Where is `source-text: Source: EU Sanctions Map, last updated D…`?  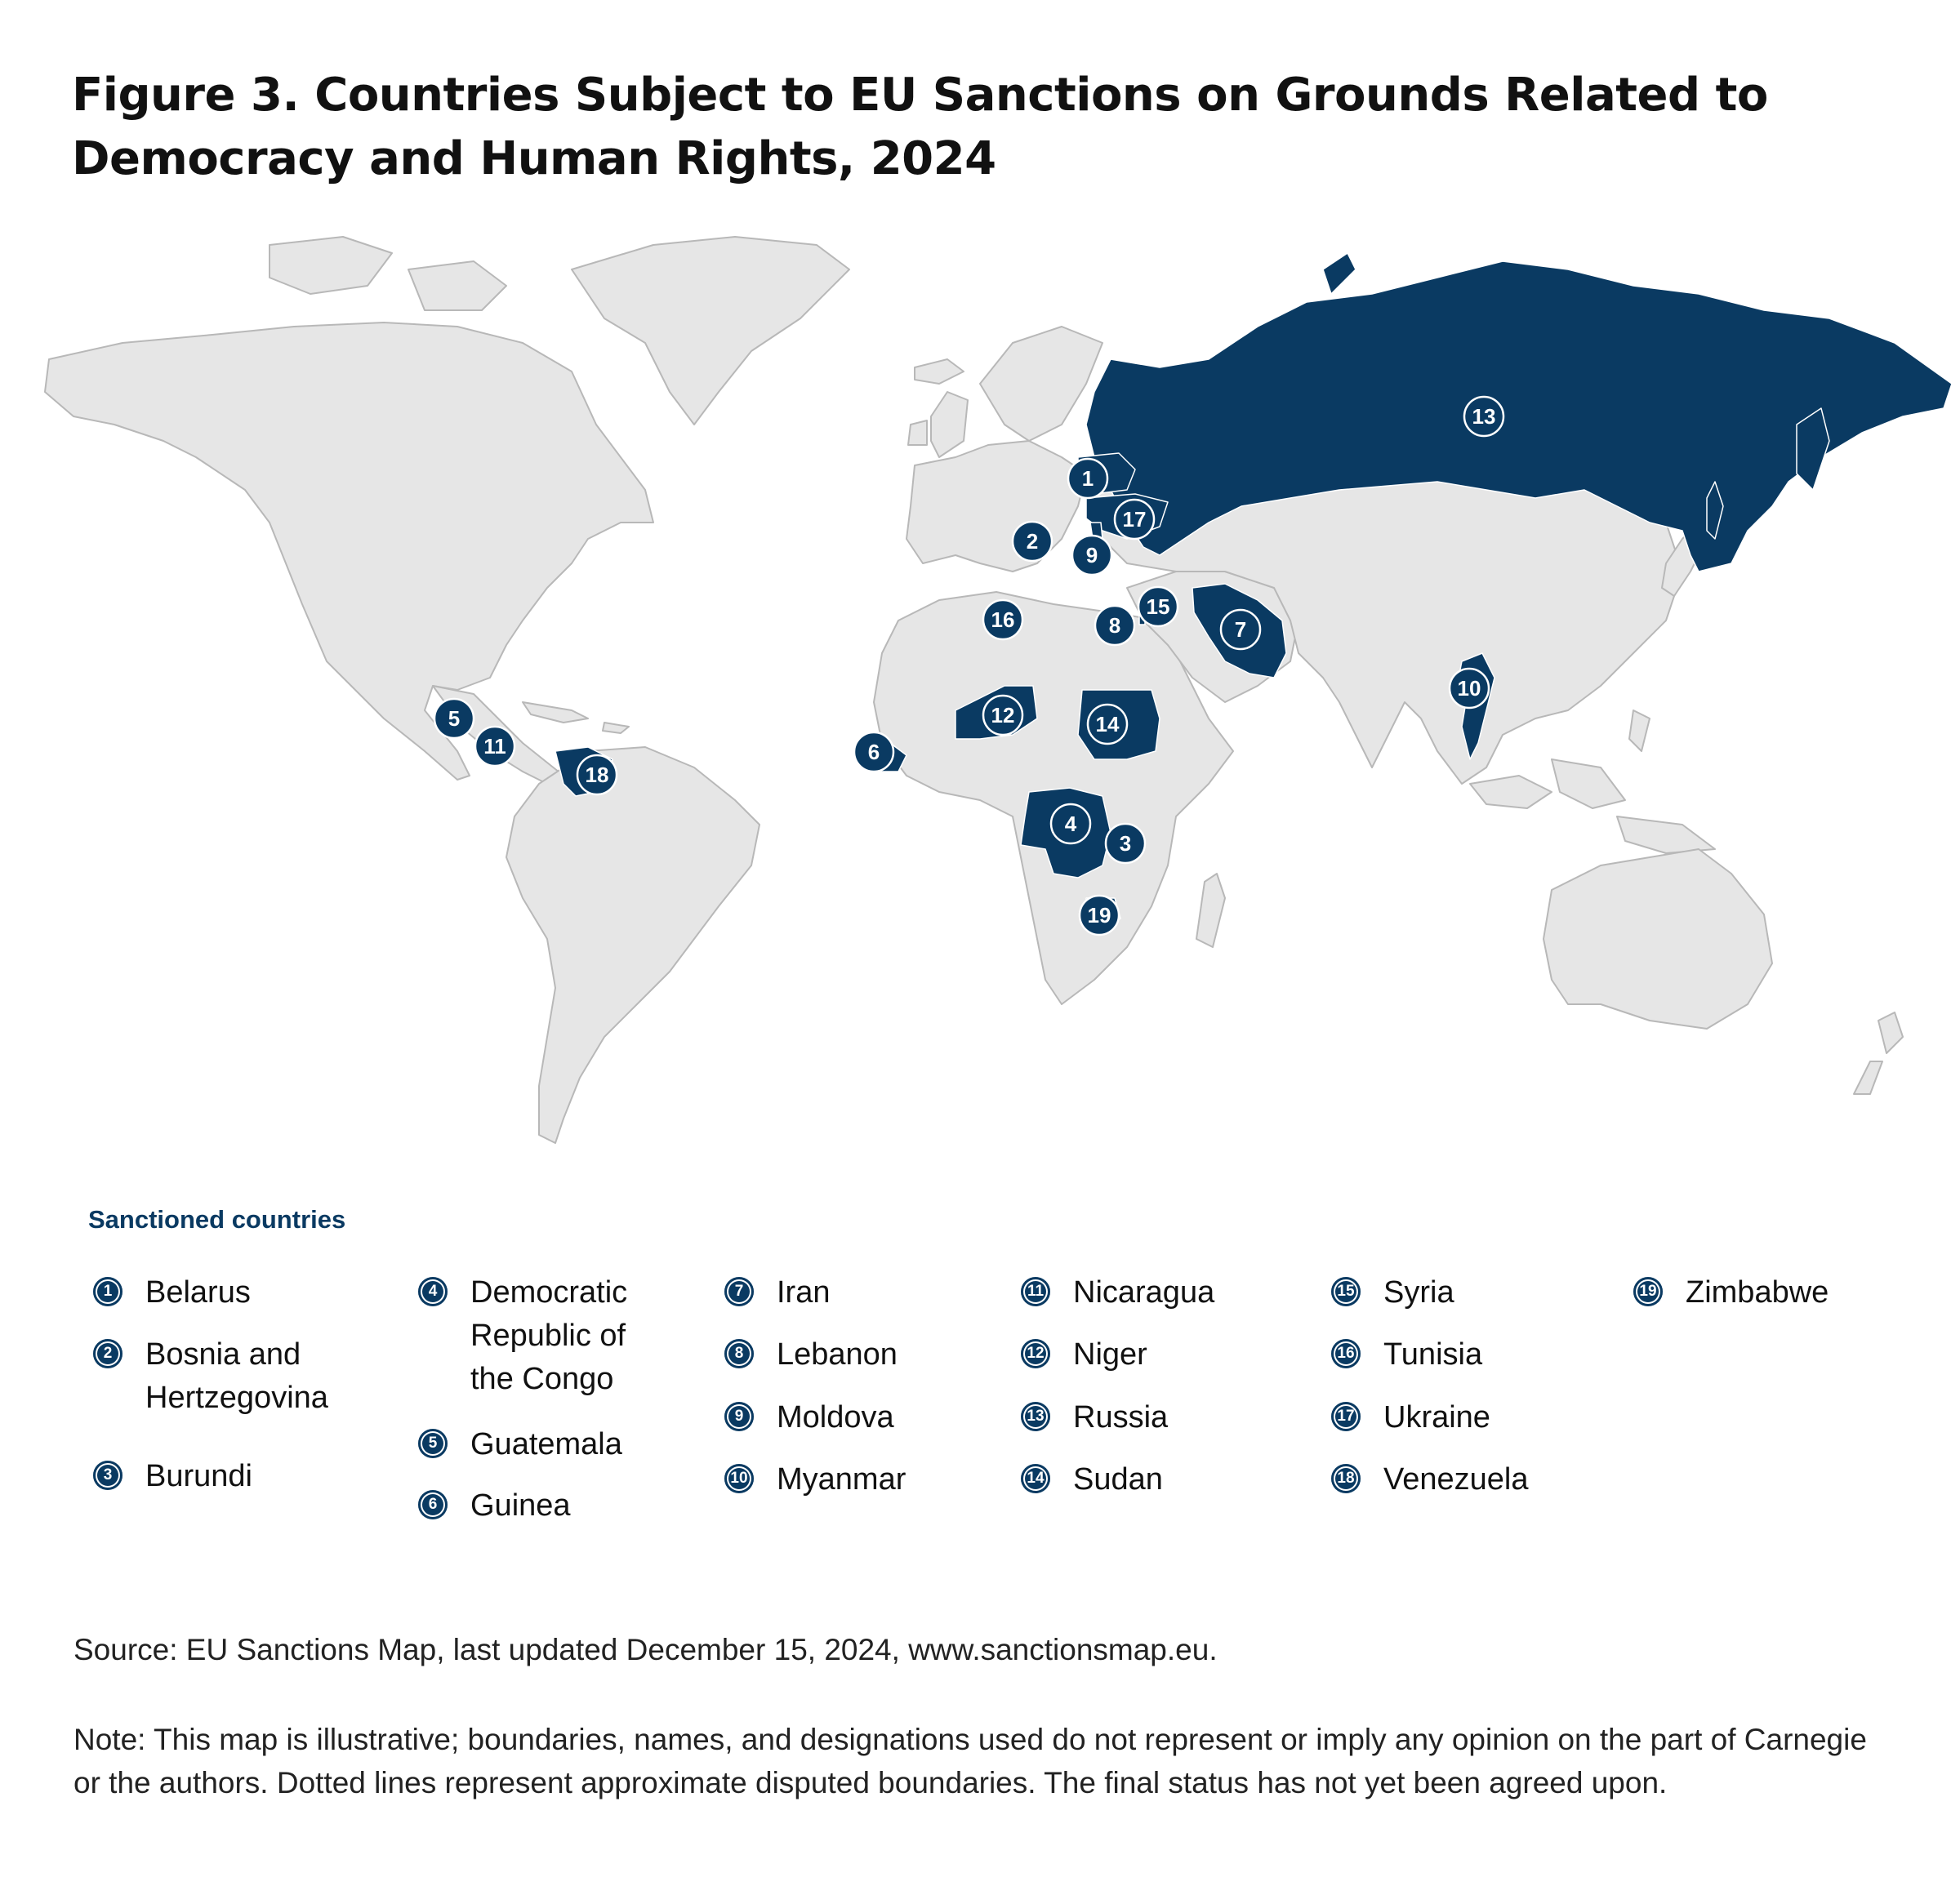
source-text: Source: EU Sanctions Map, last updated D… is located at coordinates (646, 1649).